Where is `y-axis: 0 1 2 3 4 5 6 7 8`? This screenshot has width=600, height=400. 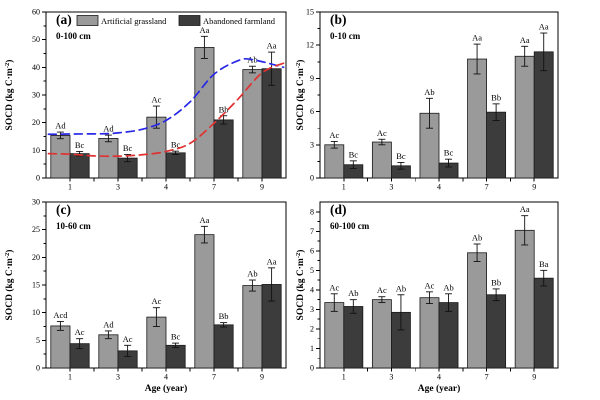 y-axis: 0 1 2 3 4 5 6 7 8 is located at coordinates (315, 290).